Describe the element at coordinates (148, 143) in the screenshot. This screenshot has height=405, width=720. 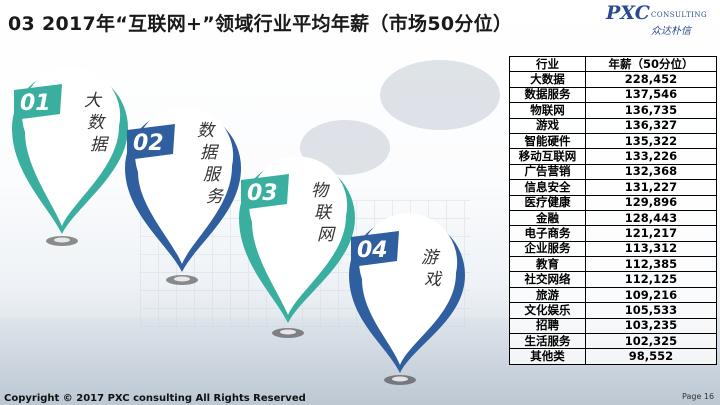
I see `pin-number: 02` at that location.